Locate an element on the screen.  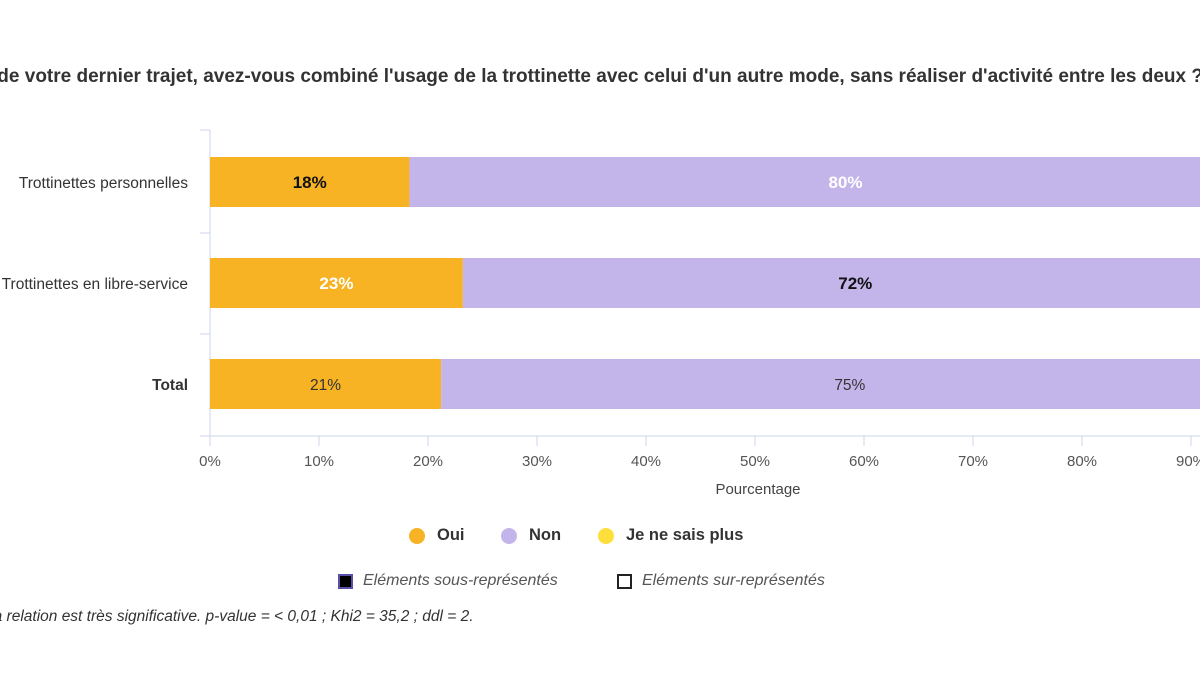
x-tick-label: 60% is located at coordinates (864, 461).